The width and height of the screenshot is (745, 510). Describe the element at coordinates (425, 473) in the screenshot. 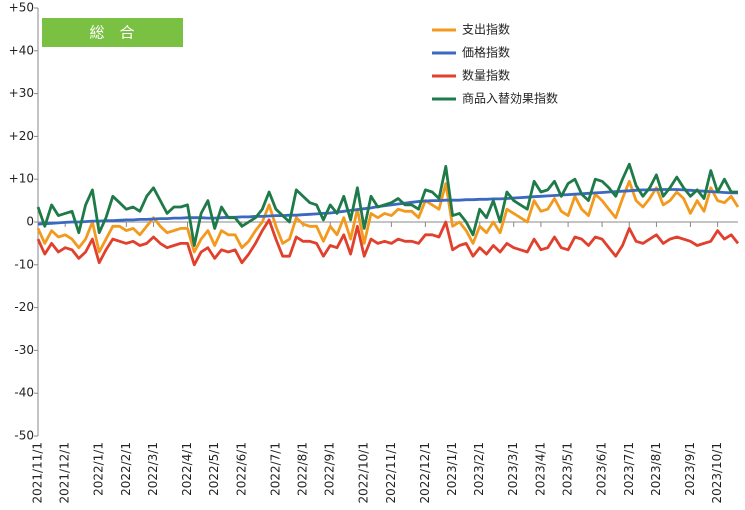

I see `x-tick-label: 2022/12/1` at that location.